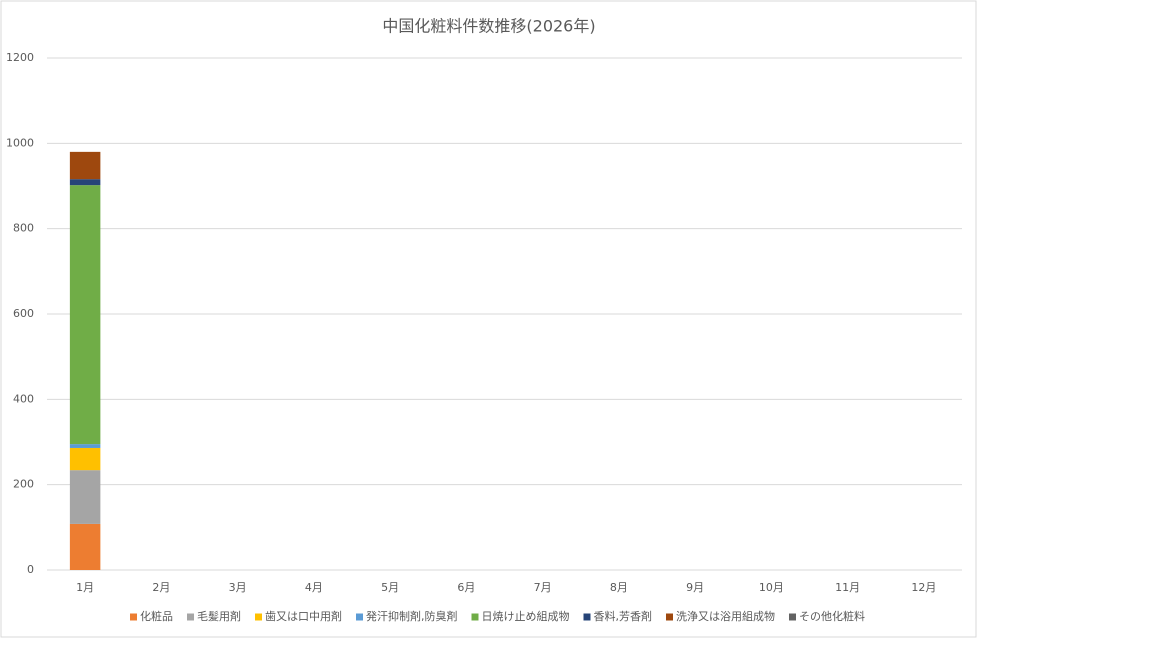 This screenshot has width=1152, height=652. I want to click on y-tick-label: 1000, so click(20, 142).